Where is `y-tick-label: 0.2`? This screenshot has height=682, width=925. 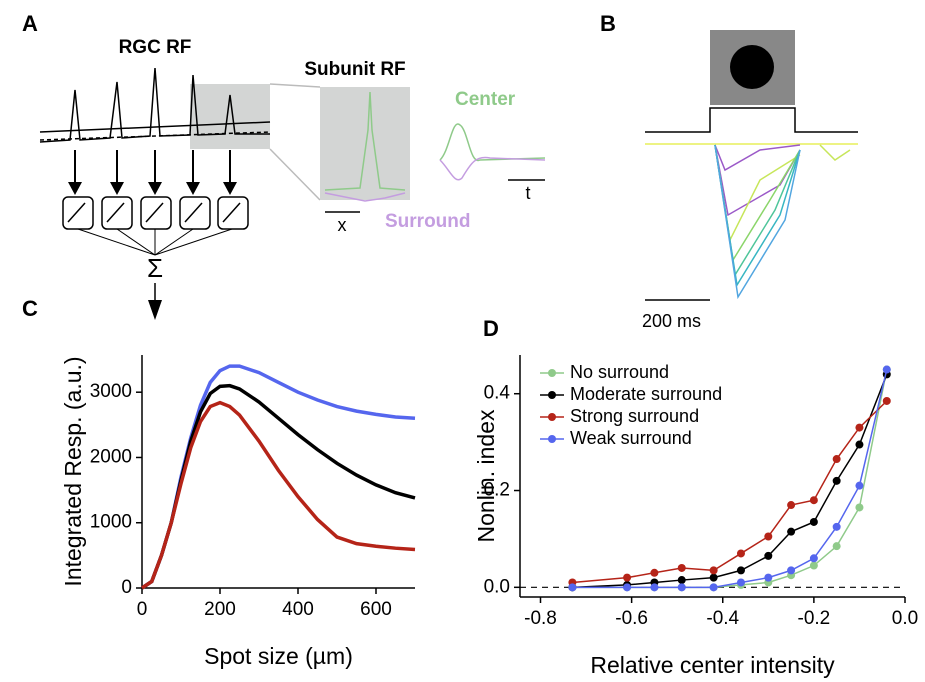
y-tick-label: 0.2 is located at coordinates (497, 490).